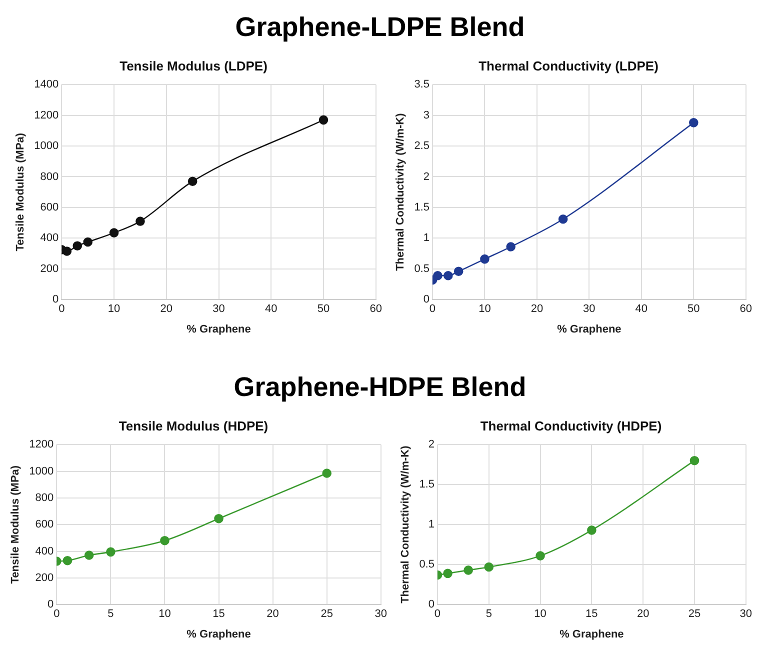 This screenshot has height=657, width=760. What do you see at coordinates (568, 66) in the screenshot?
I see `chart-title: Thermal Conductivity (LDPE)` at bounding box center [568, 66].